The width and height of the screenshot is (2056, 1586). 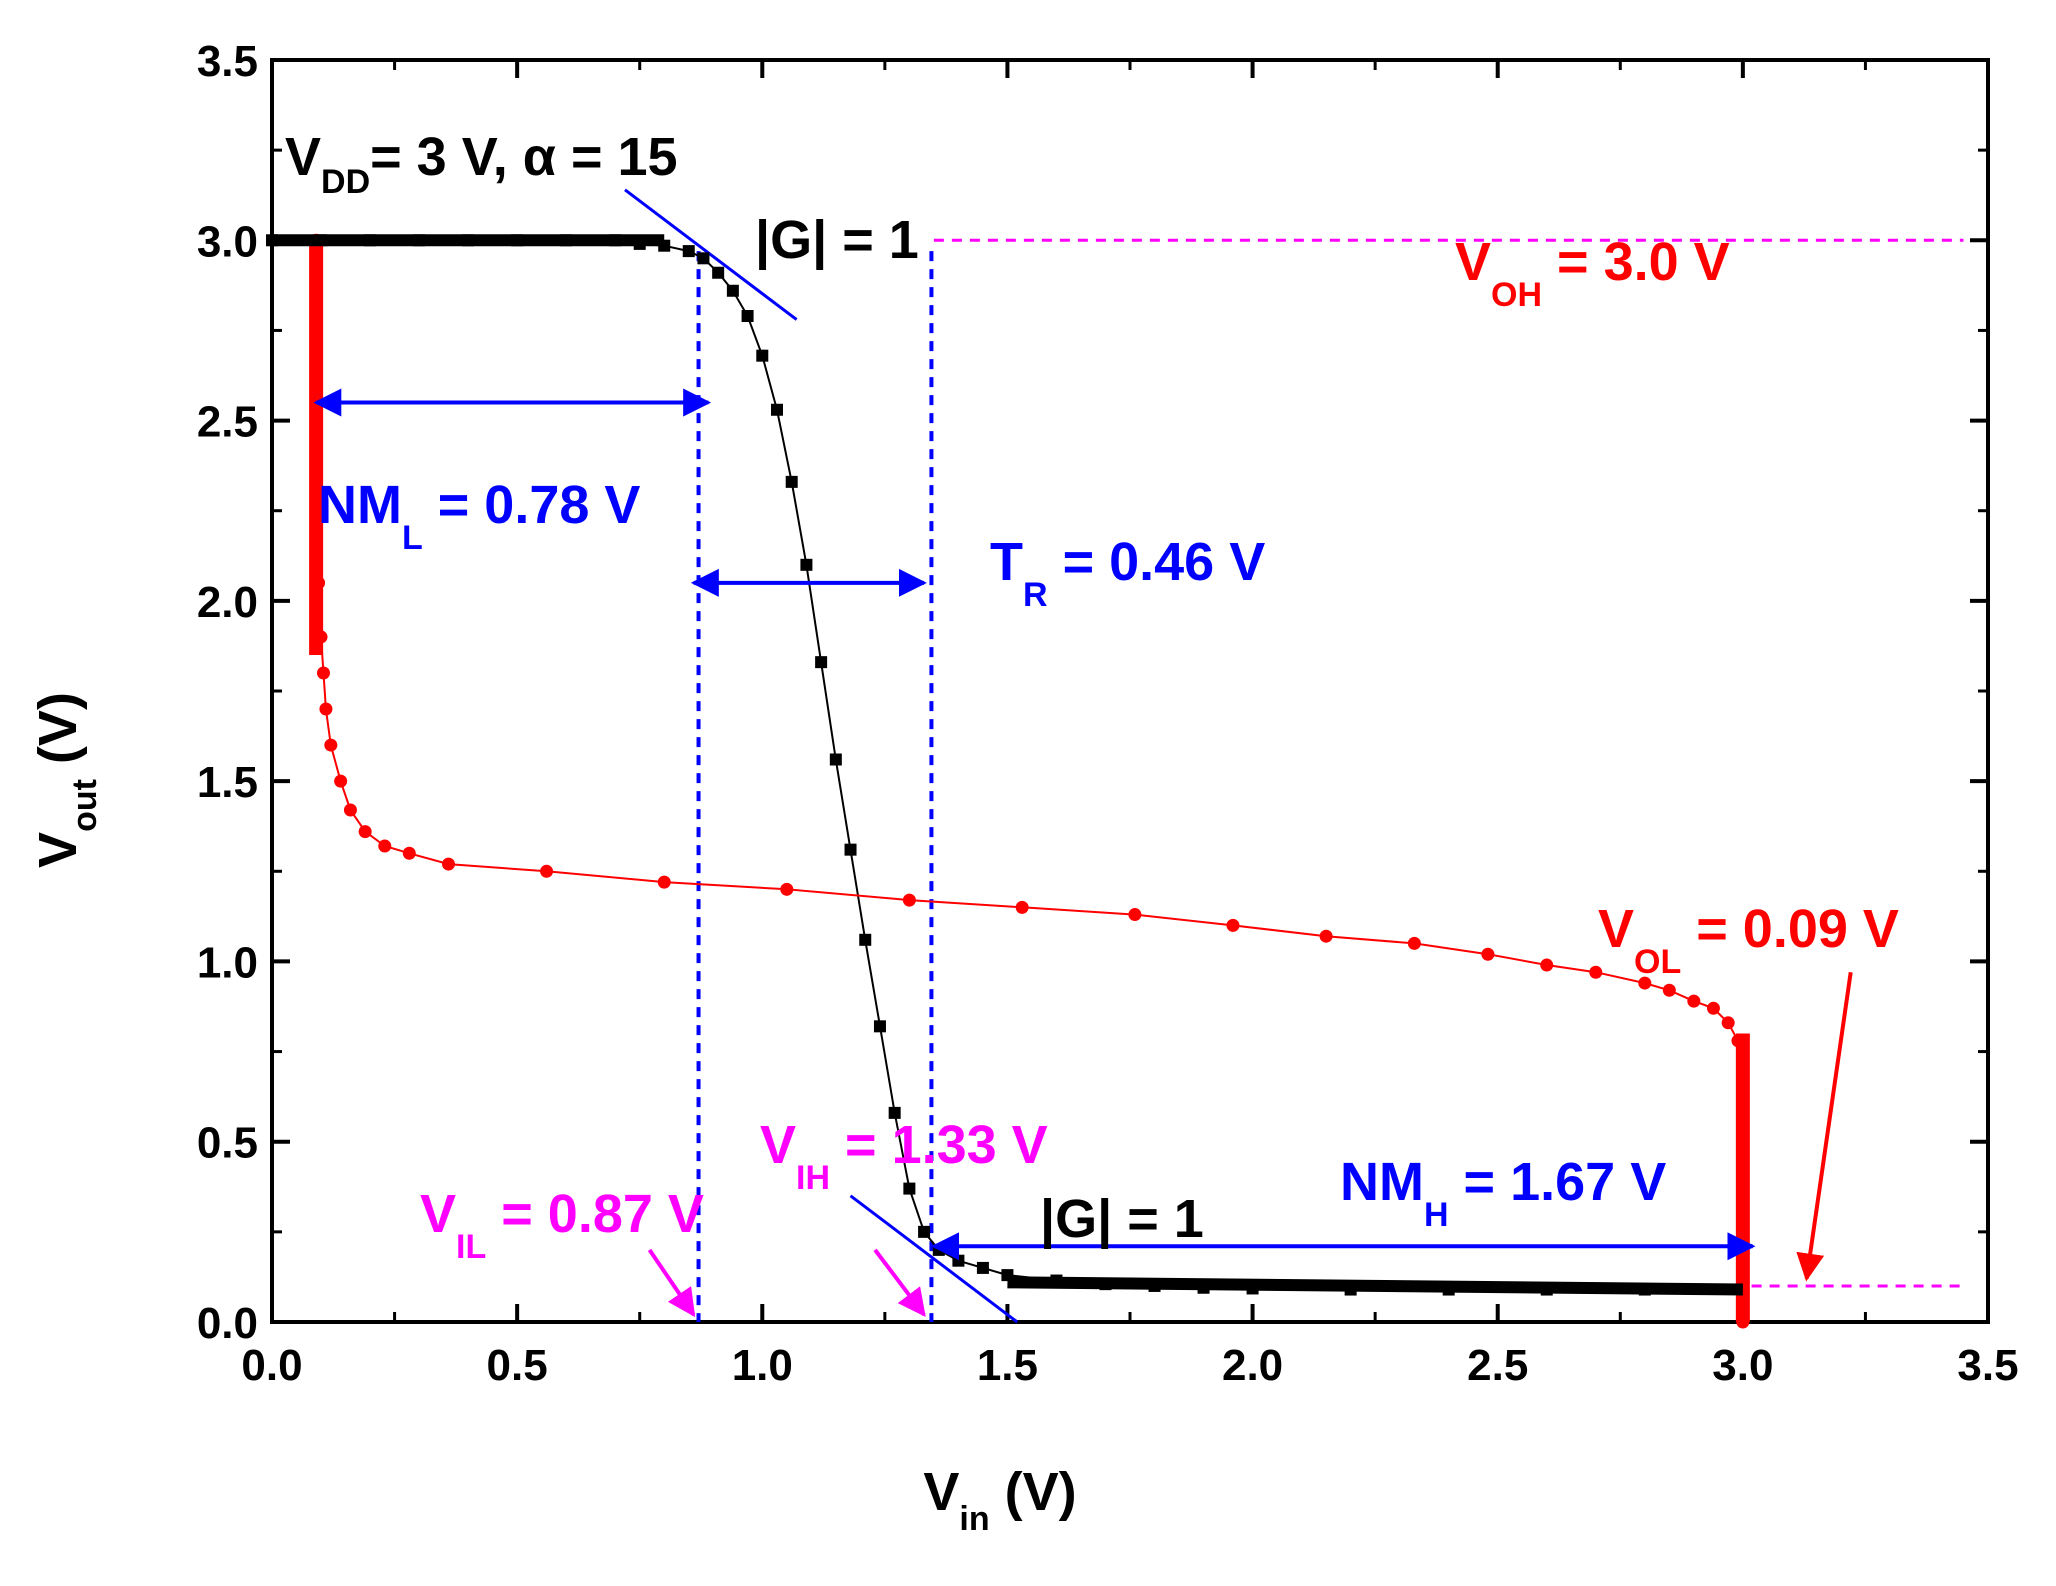 I want to click on tr-label-sub: R, so click(x=1035, y=595).